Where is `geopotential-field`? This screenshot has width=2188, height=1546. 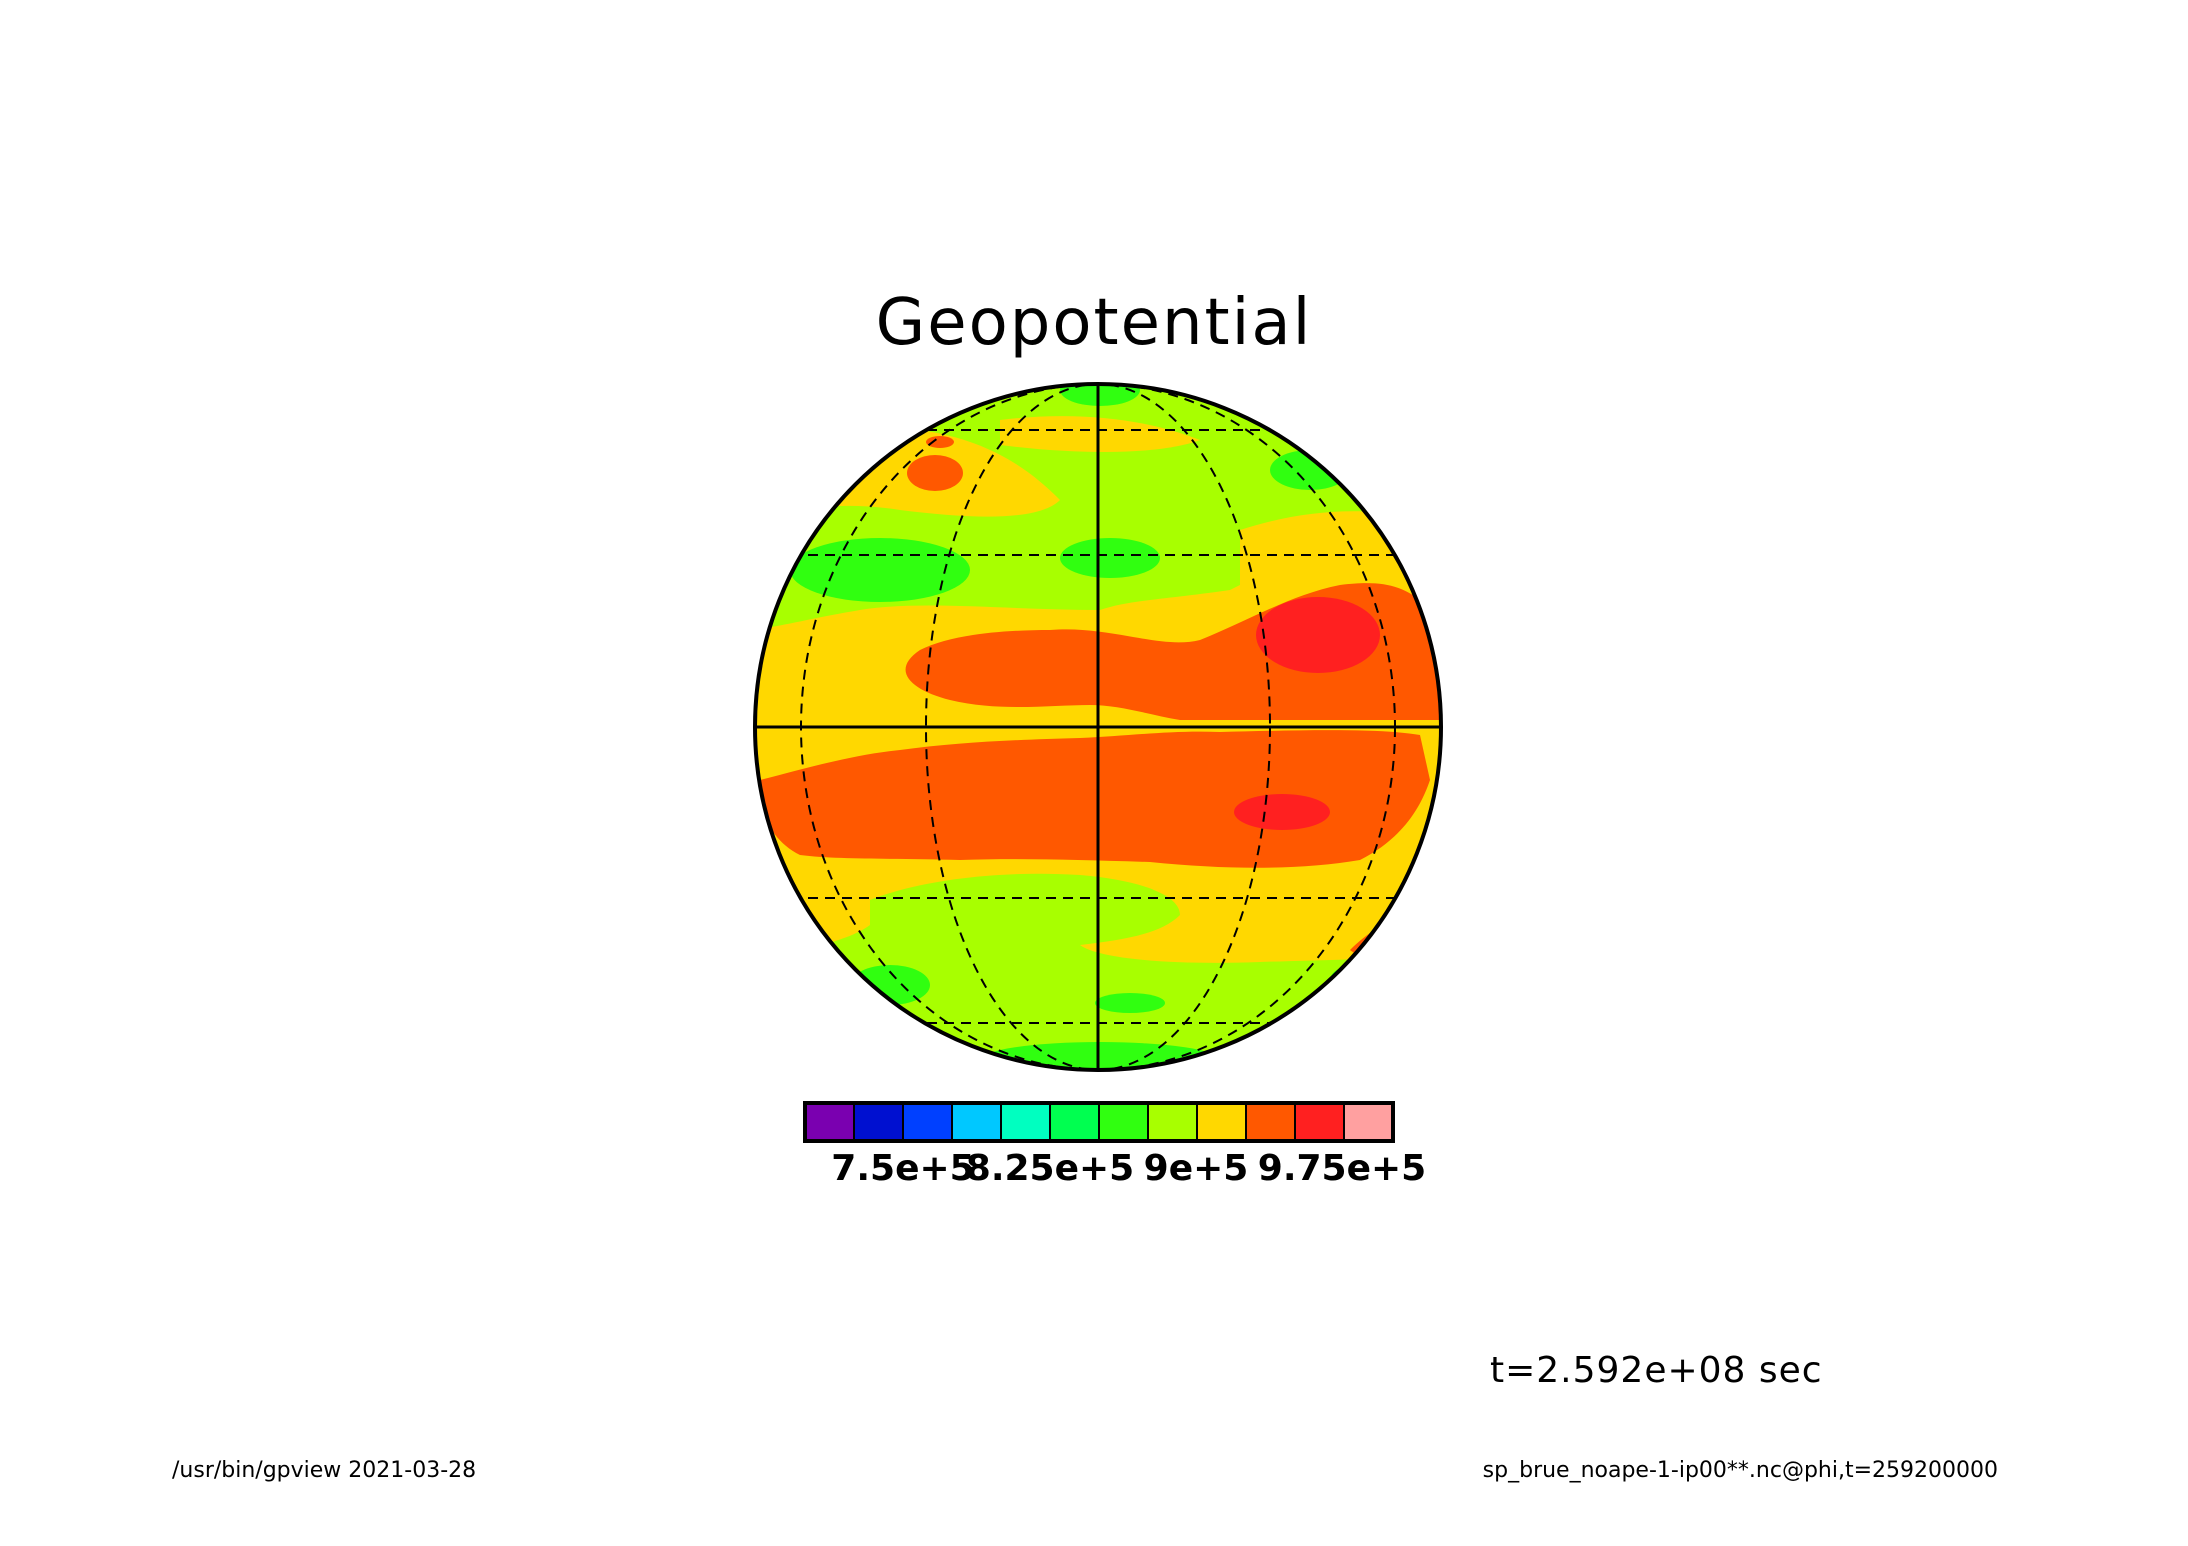 geopotential-field is located at coordinates (1098, 727).